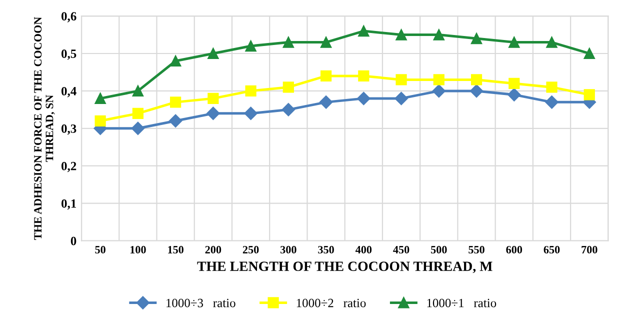  Describe the element at coordinates (363, 250) in the screenshot. I see `x-tick-label: 400` at that location.